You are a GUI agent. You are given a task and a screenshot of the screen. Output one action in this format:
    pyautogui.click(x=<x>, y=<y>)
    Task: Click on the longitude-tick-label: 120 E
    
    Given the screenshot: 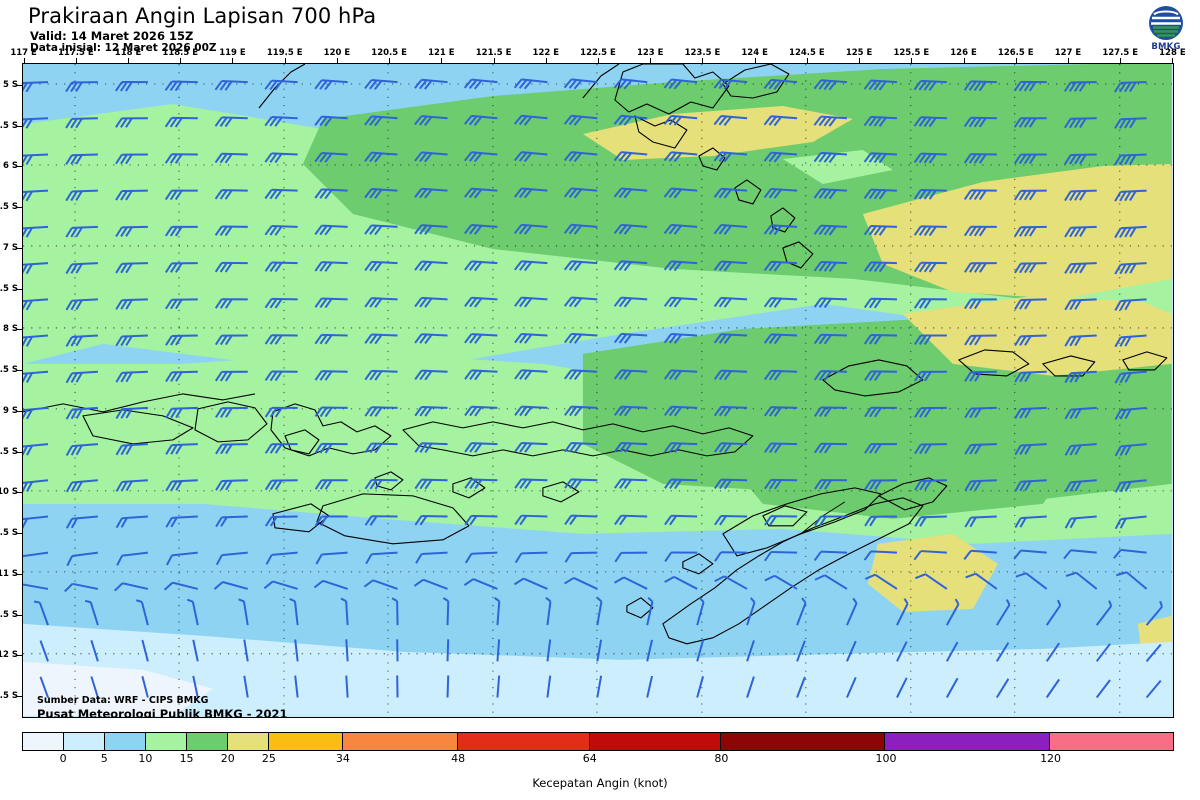 What is the action you would take?
    pyautogui.click(x=337, y=53)
    